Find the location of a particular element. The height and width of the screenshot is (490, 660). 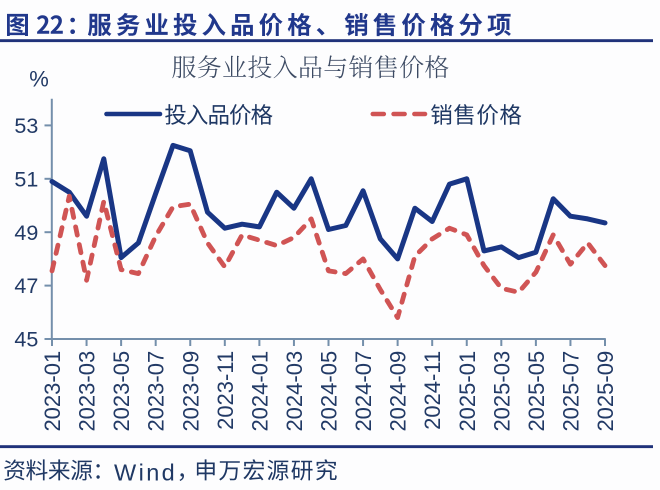

svg-text: 2025-01 is located at coordinates (467, 391).